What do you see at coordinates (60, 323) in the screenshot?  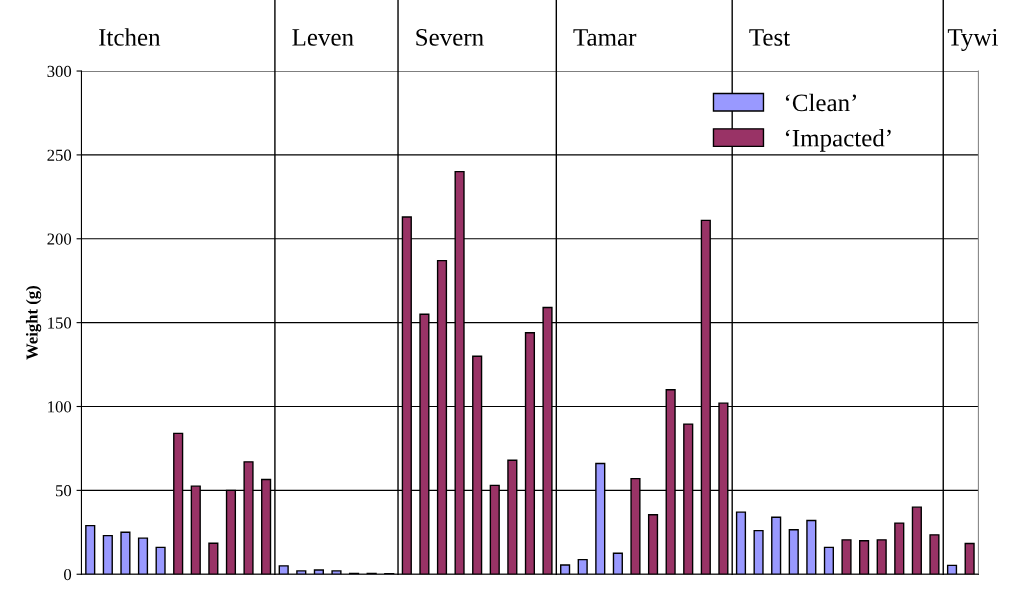 I see `y-tick-label: 150` at bounding box center [60, 323].